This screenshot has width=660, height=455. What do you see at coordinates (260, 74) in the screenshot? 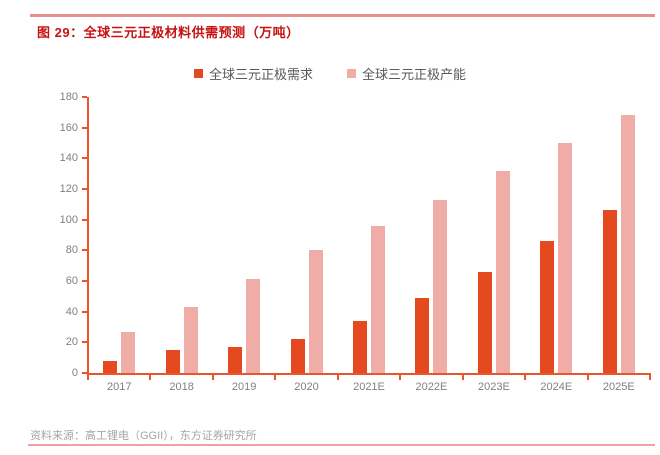
I see `legend-label-demand: 全球三元正极需求` at bounding box center [260, 74].